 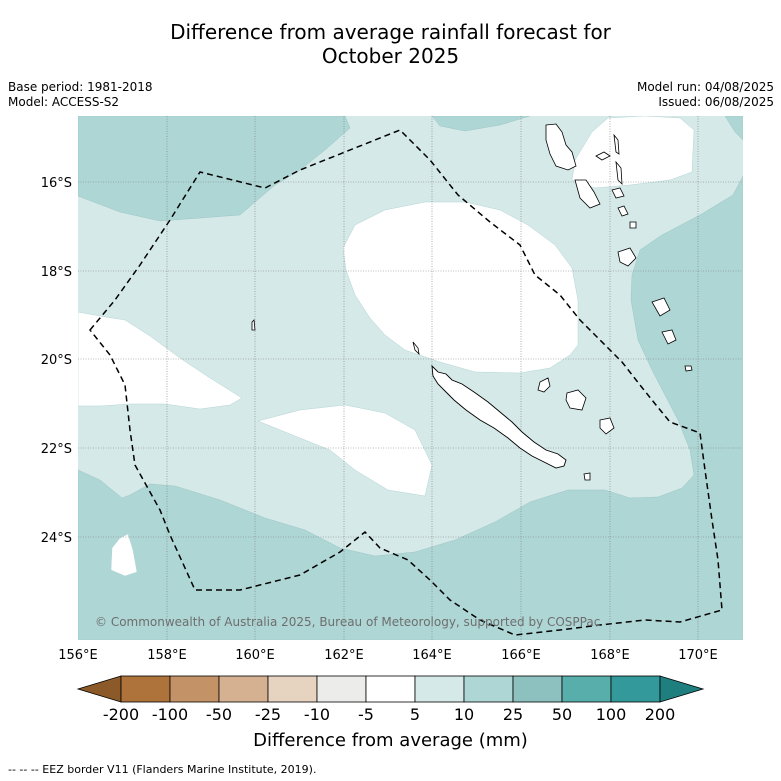 I want to click on colorbar-tick-label: -100, so click(x=170, y=714).